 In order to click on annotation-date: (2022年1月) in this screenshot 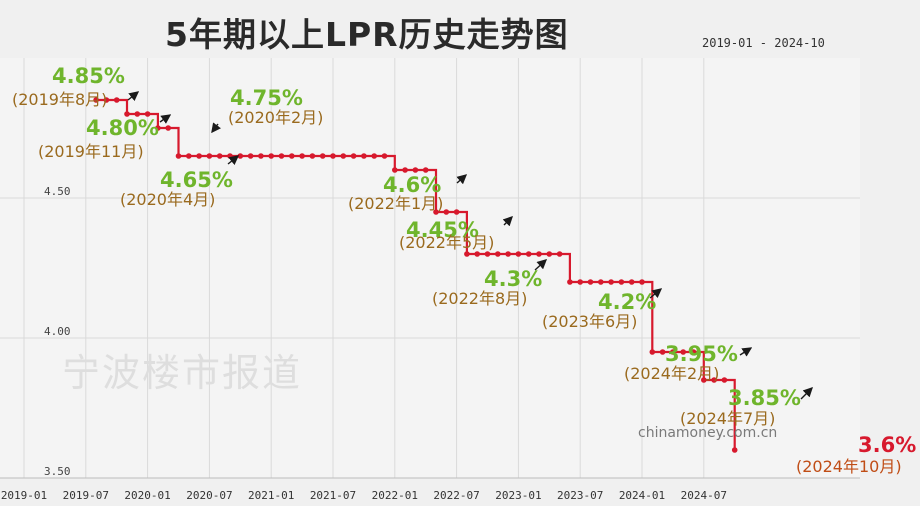, I will do `click(396, 203)`.